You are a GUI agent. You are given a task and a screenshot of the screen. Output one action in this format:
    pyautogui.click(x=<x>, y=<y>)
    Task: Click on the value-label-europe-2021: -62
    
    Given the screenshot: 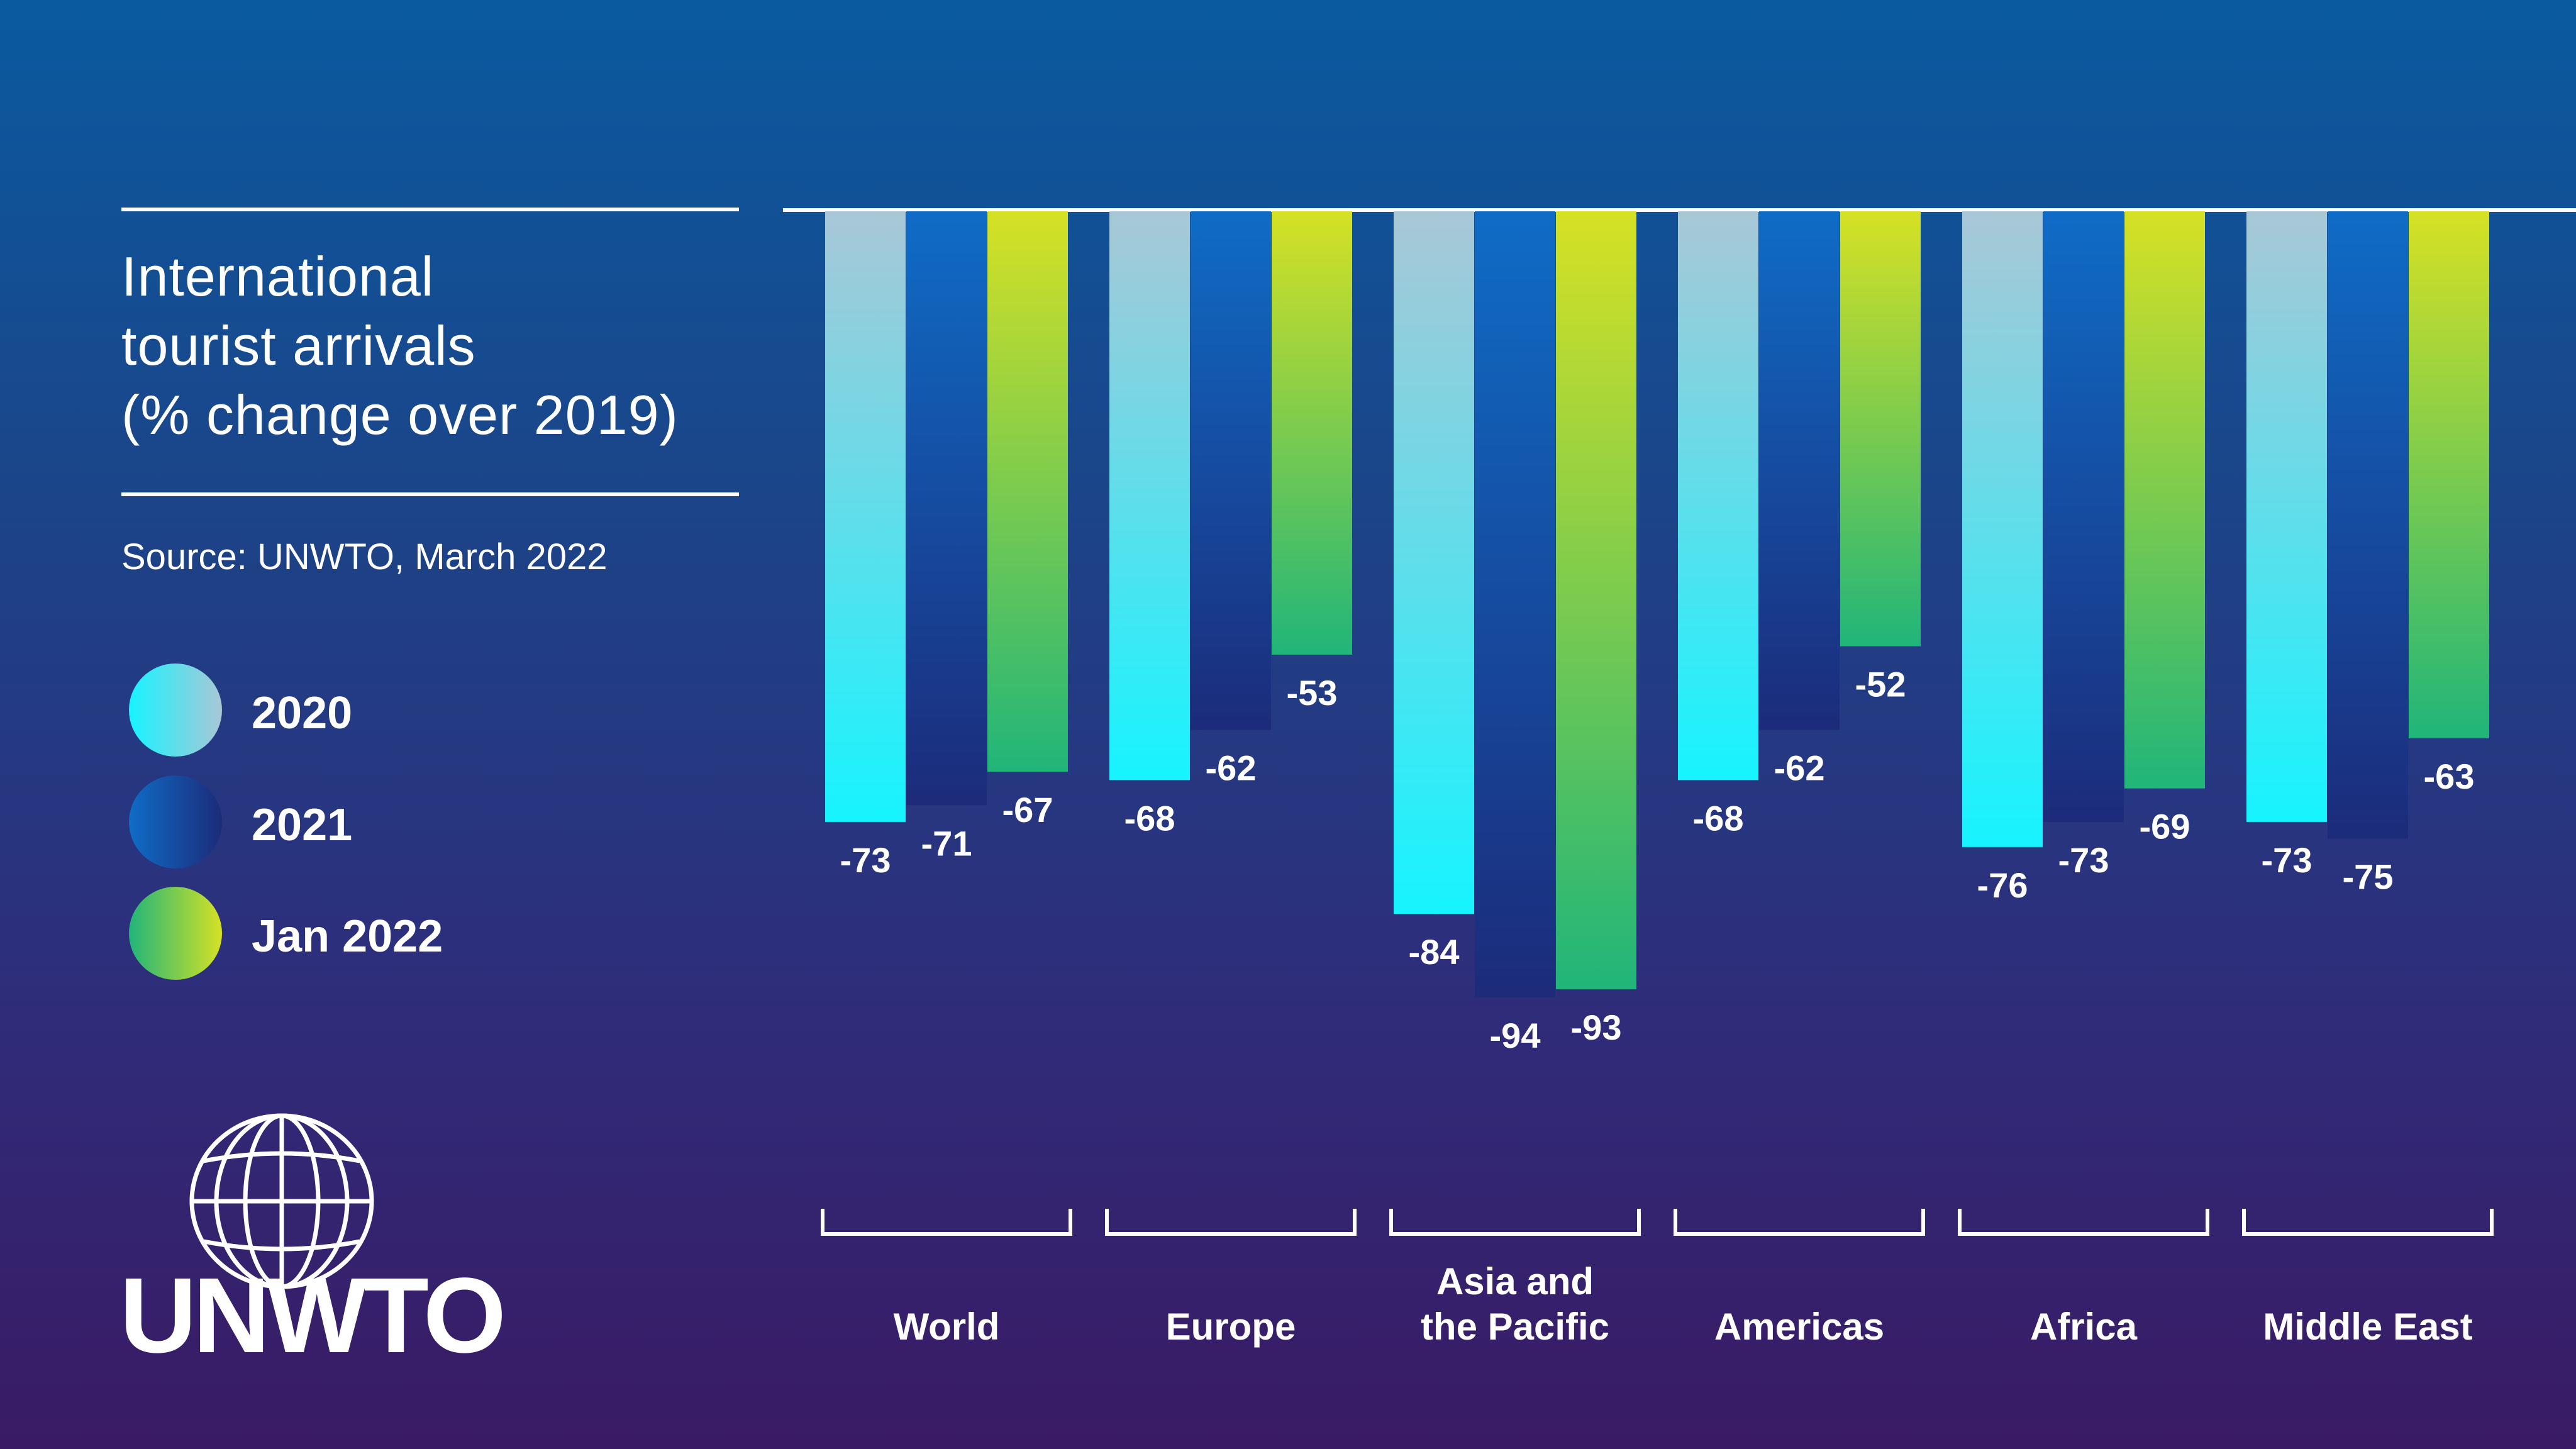 What is the action you would take?
    pyautogui.click(x=1231, y=768)
    